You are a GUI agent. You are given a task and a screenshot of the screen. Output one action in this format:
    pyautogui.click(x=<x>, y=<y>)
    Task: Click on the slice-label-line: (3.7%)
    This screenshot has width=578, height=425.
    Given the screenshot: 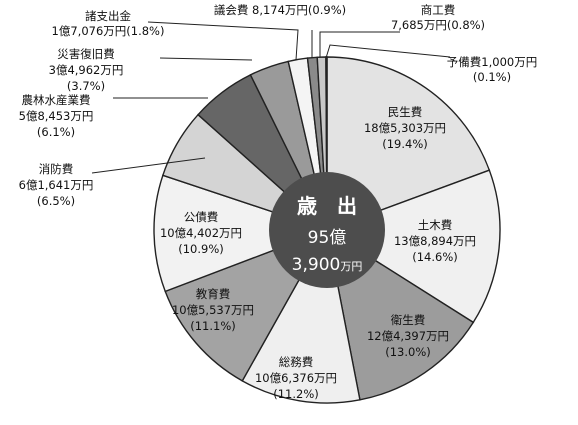 What is the action you would take?
    pyautogui.click(x=86, y=86)
    